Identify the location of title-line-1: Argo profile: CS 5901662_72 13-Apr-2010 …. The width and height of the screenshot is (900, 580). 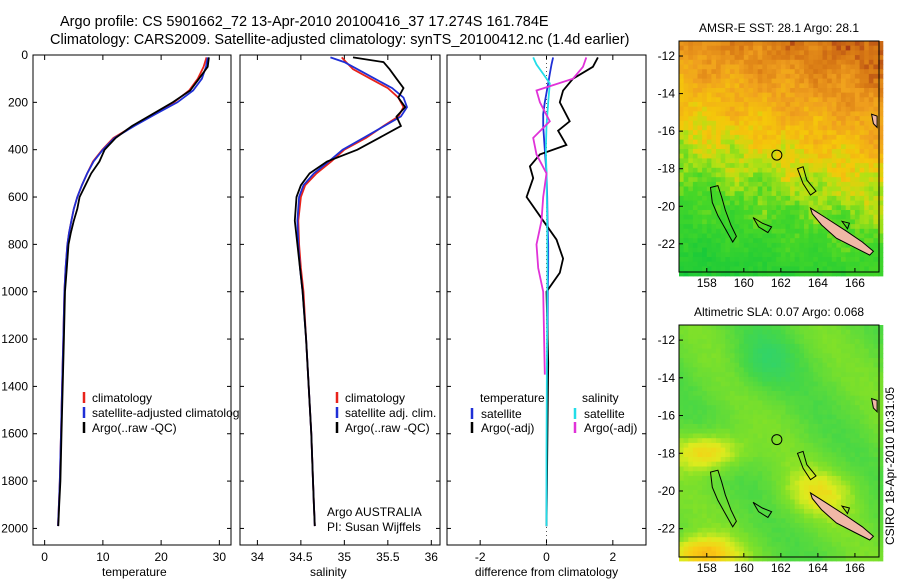
(304, 22).